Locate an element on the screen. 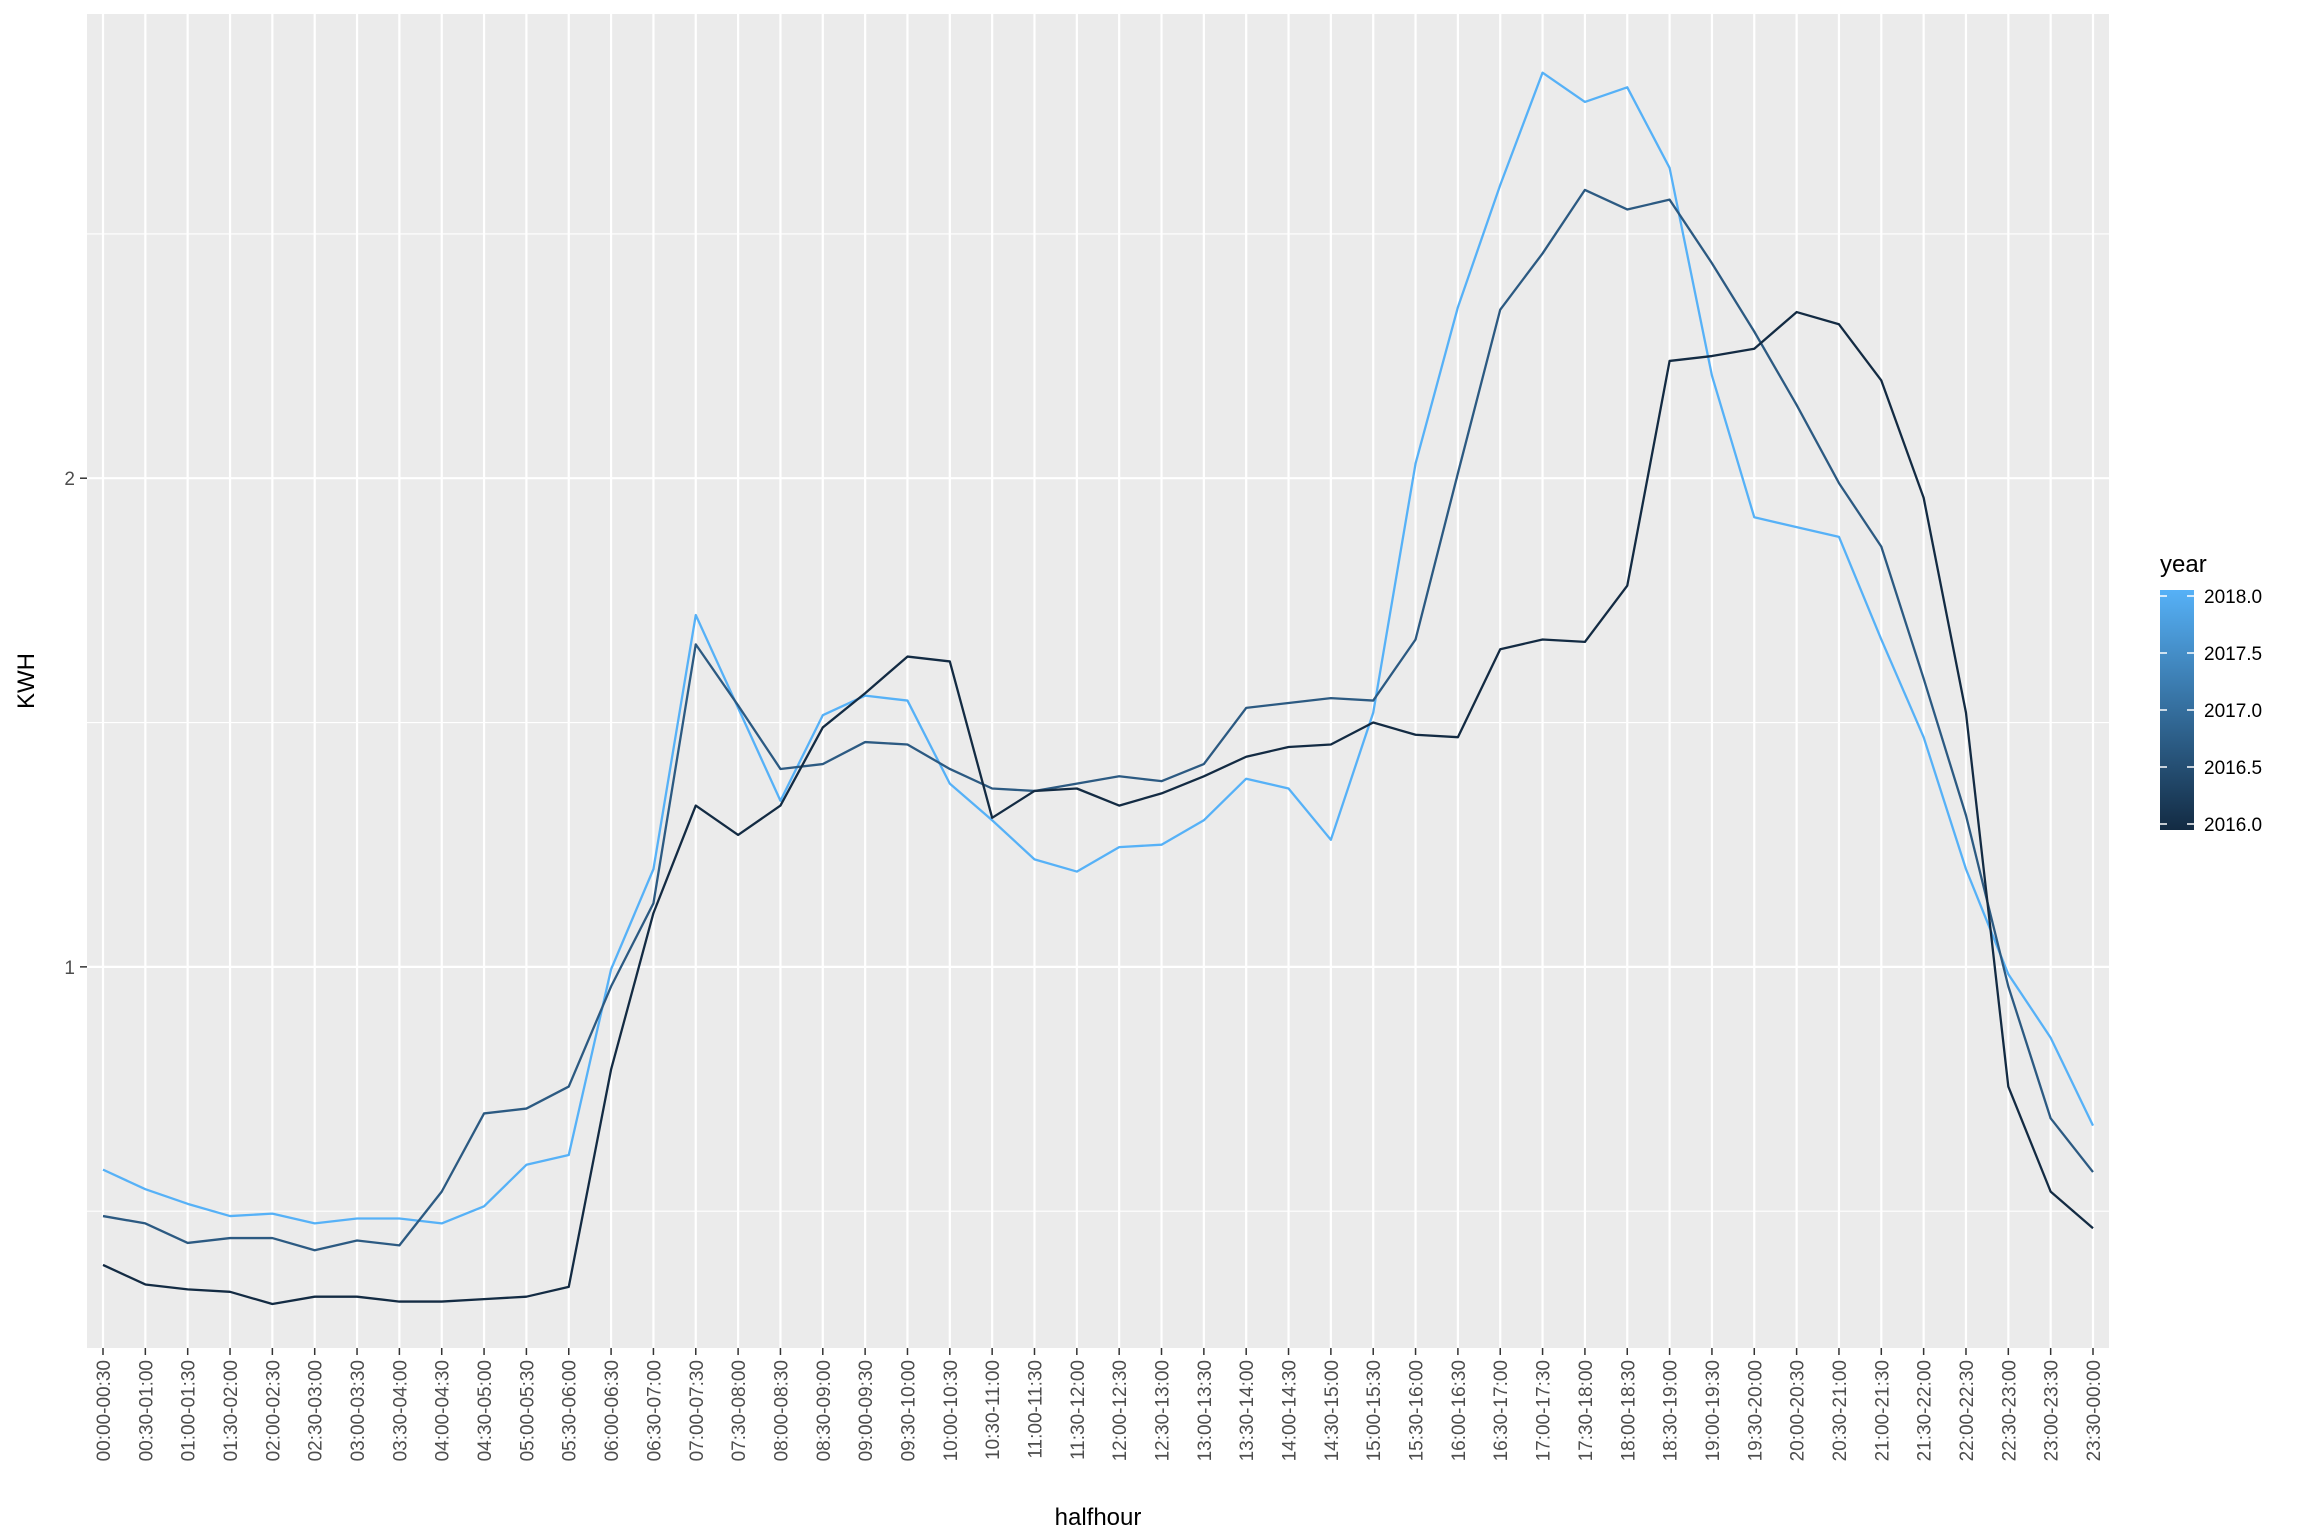  x-tick-label: 14:00-14:30 is located at coordinates (1290, 1410).